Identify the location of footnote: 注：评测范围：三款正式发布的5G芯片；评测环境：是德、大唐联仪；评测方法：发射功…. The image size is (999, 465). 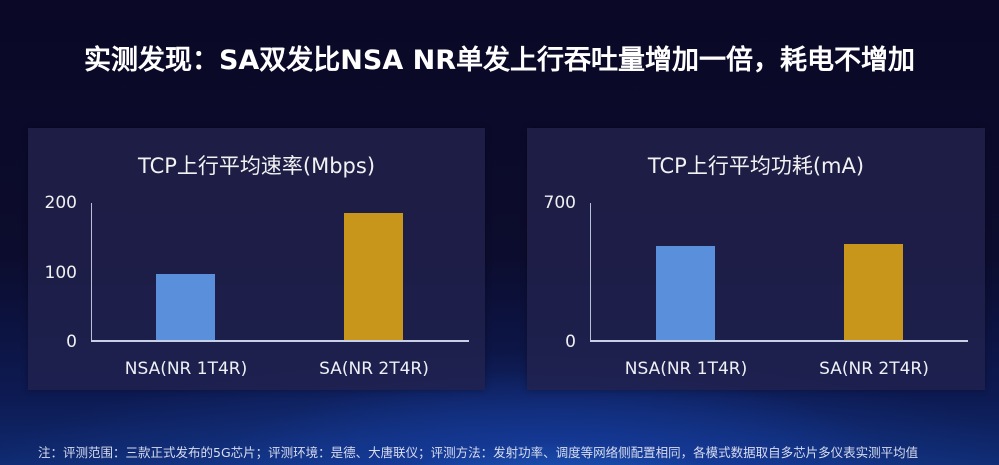
(478, 452).